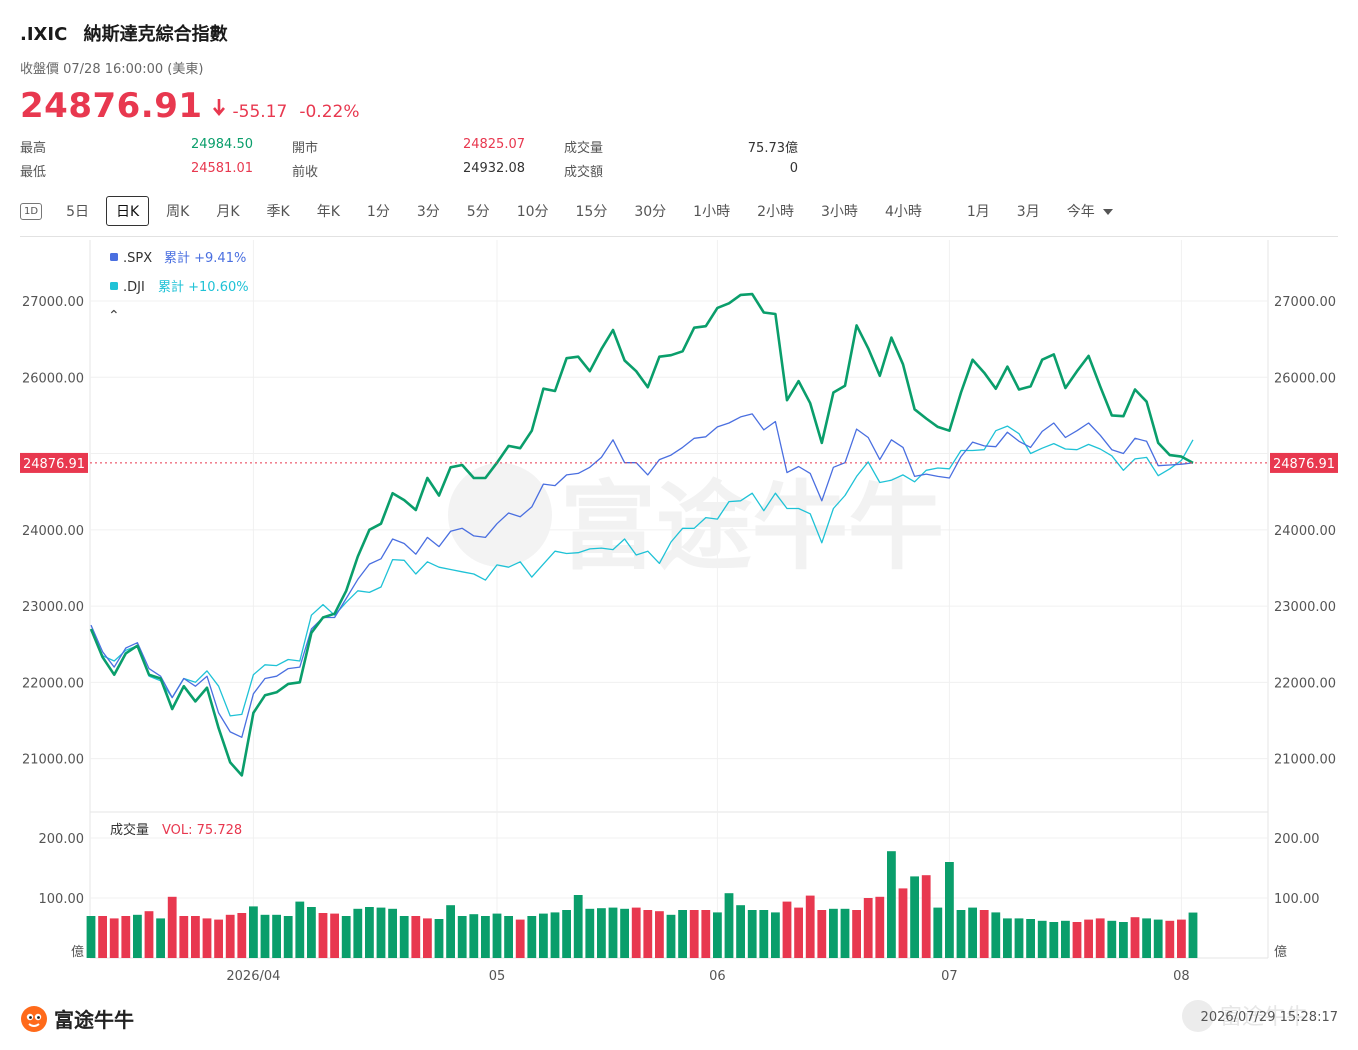  I want to click on tab-monthly-k: 月K, so click(228, 212).